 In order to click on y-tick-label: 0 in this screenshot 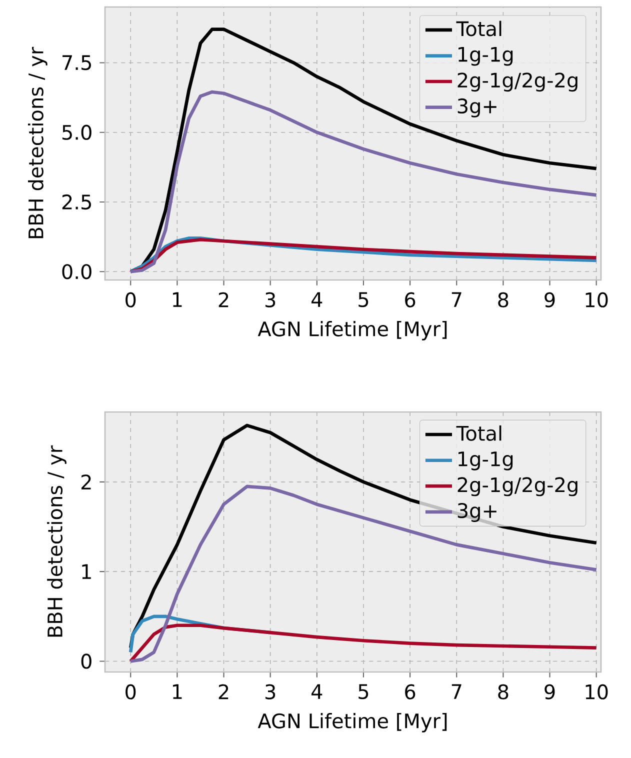, I will do `click(86, 661)`.